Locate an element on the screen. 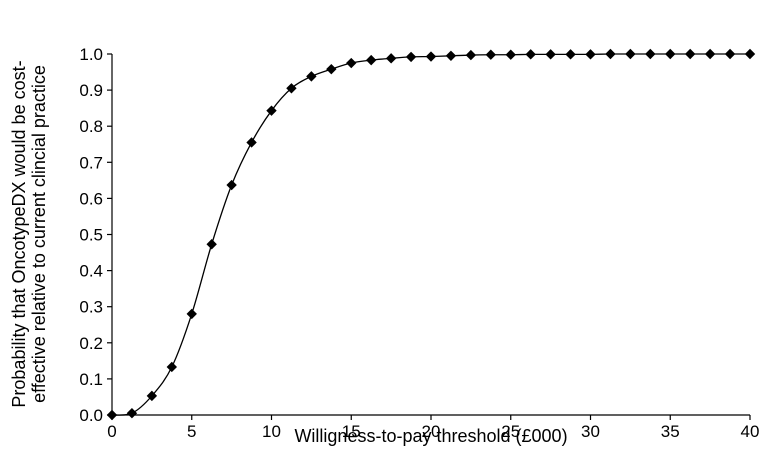 The width and height of the screenshot is (764, 453). y-tick-label: 0.4 is located at coordinates (91, 271).